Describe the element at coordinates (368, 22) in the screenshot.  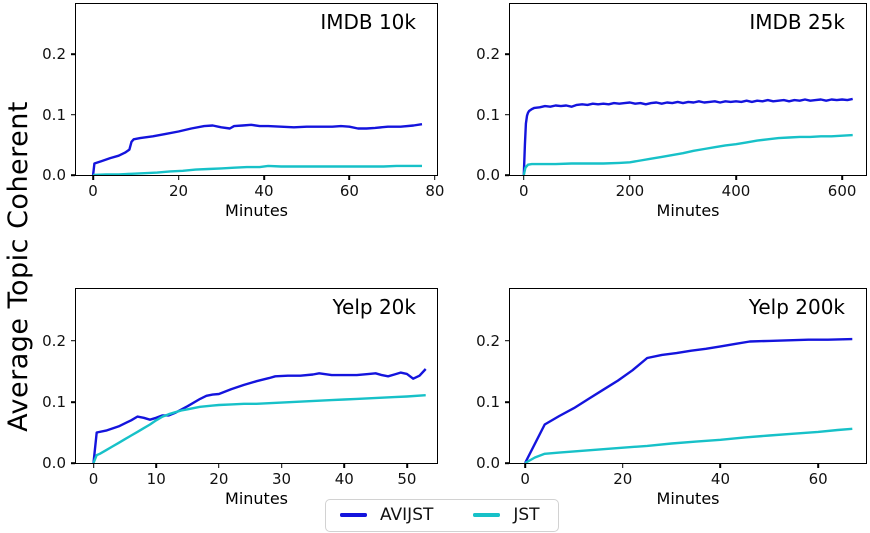
I see `chart-title: IMDB 10k` at that location.